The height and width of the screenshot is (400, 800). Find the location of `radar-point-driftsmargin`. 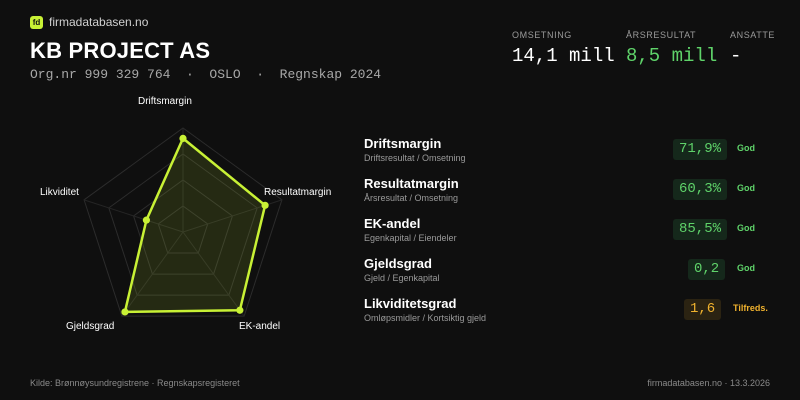

radar-point-driftsmargin is located at coordinates (183, 138).